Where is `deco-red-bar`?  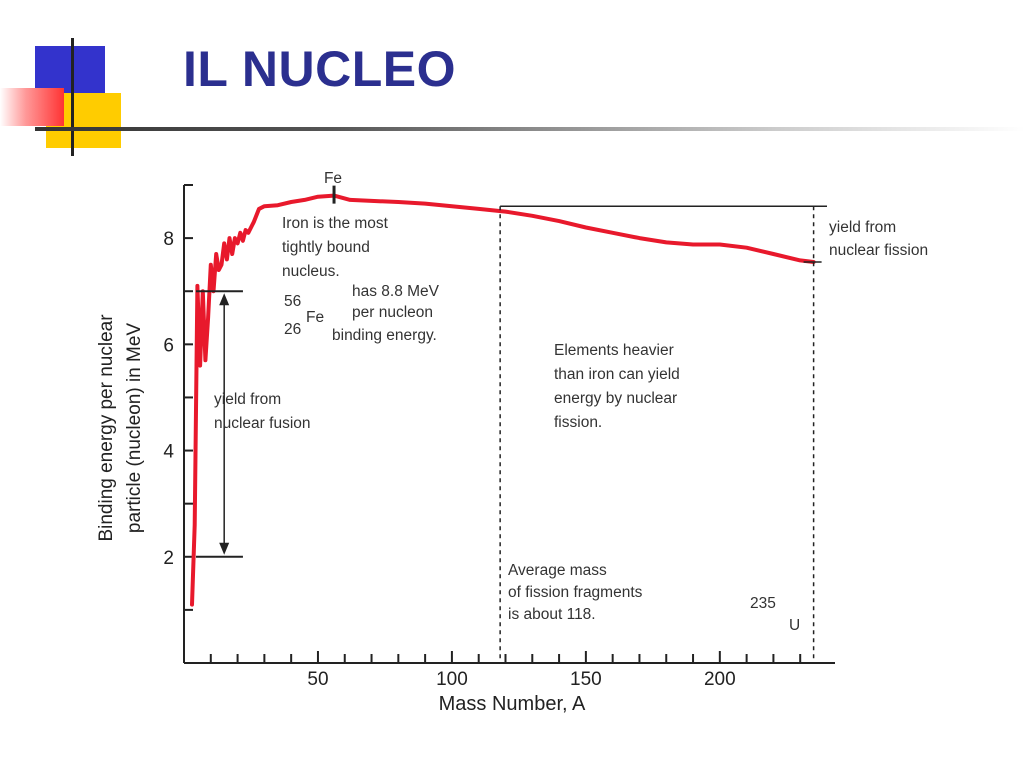
deco-red-bar is located at coordinates (32, 107).